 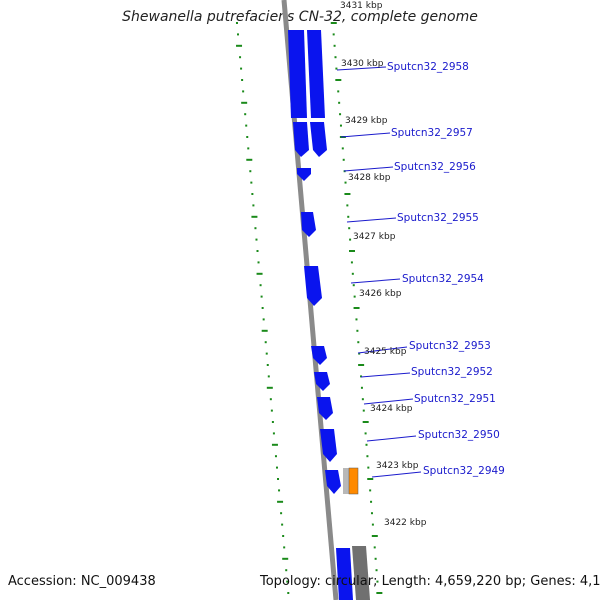 I want to click on kbp-label-3427: 3427 kbp, so click(x=374, y=237).